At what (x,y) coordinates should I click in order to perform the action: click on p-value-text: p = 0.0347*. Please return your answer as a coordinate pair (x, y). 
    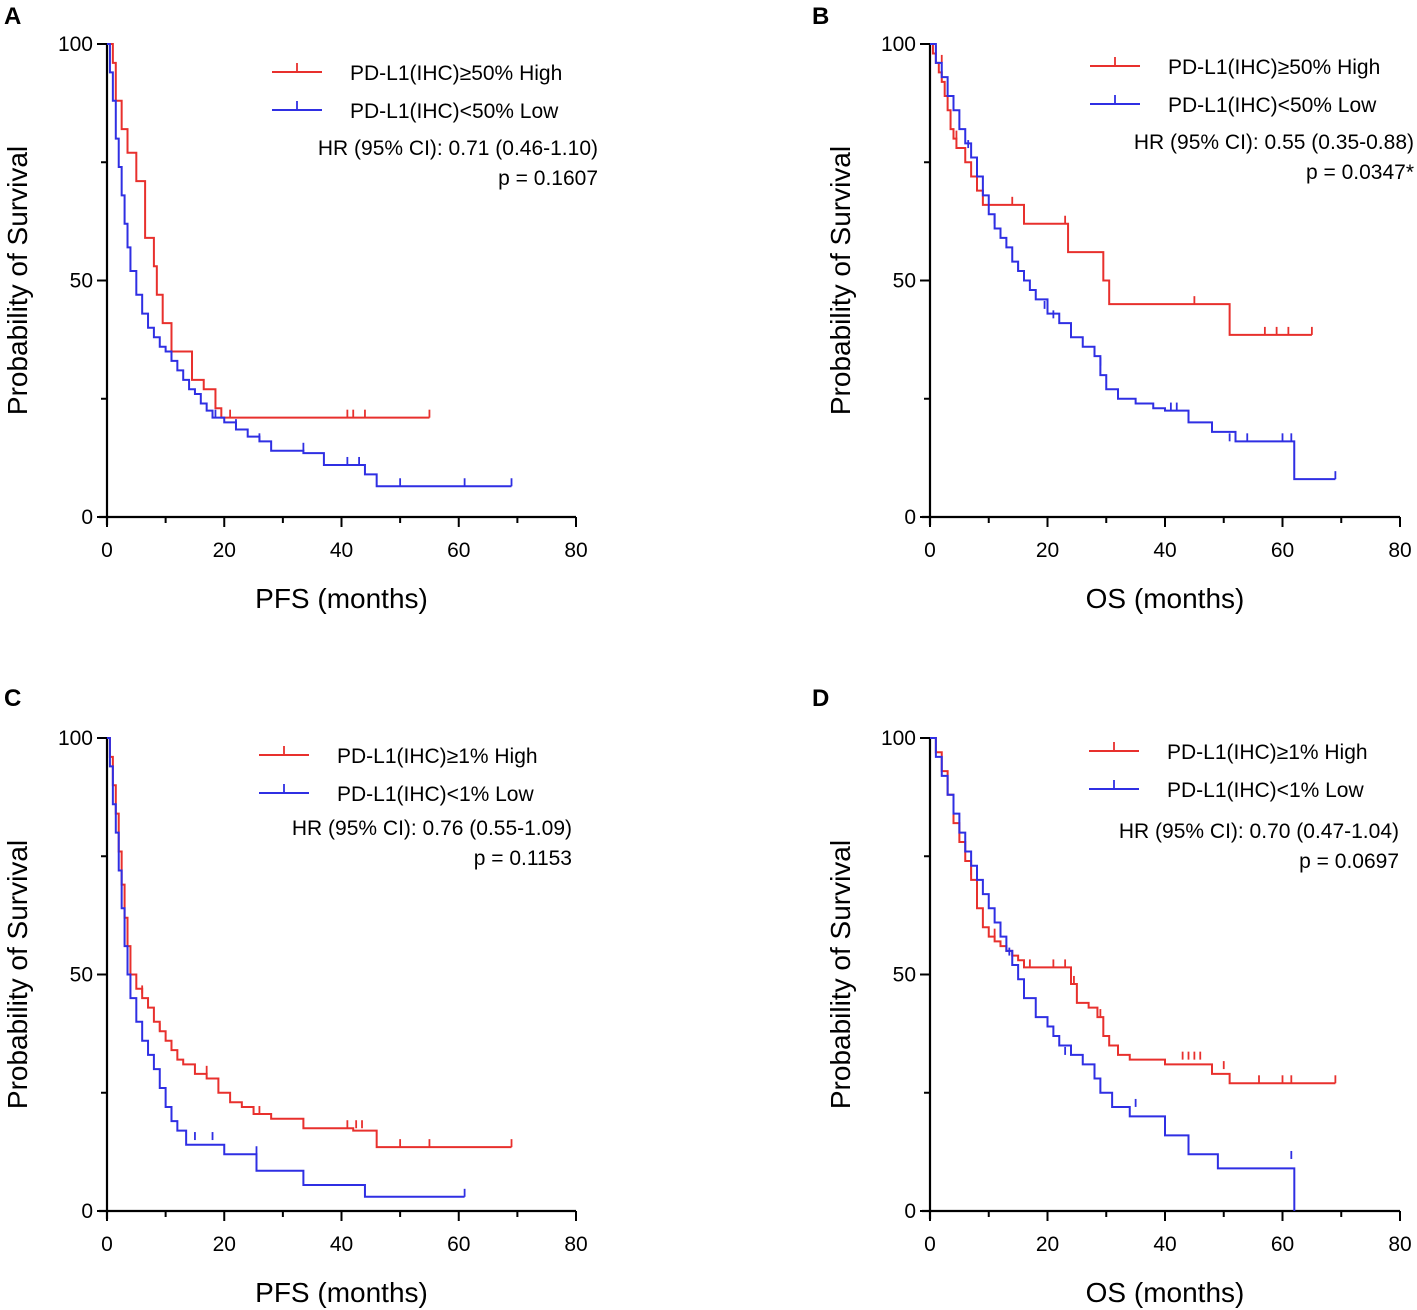
    Looking at the image, I should click on (1360, 172).